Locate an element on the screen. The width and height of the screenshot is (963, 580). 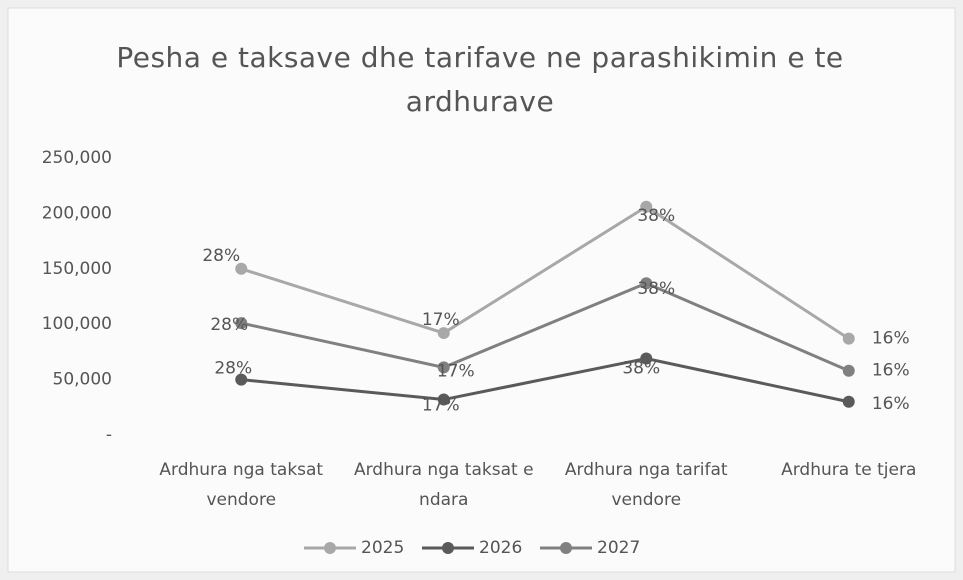
x-tick-label: Ardhura nga taksat e ndara is located at coordinates (443, 485).